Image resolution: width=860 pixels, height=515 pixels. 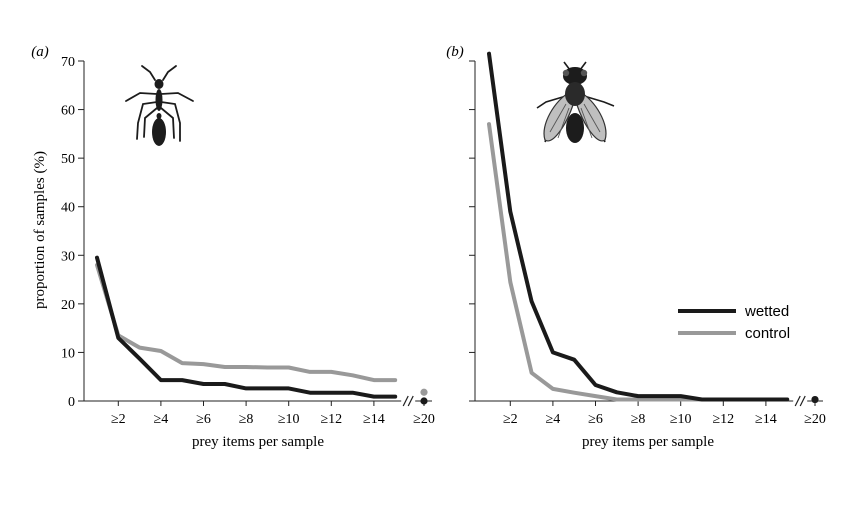 What do you see at coordinates (424, 392) in the screenshot?
I see `break-point-control` at bounding box center [424, 392].